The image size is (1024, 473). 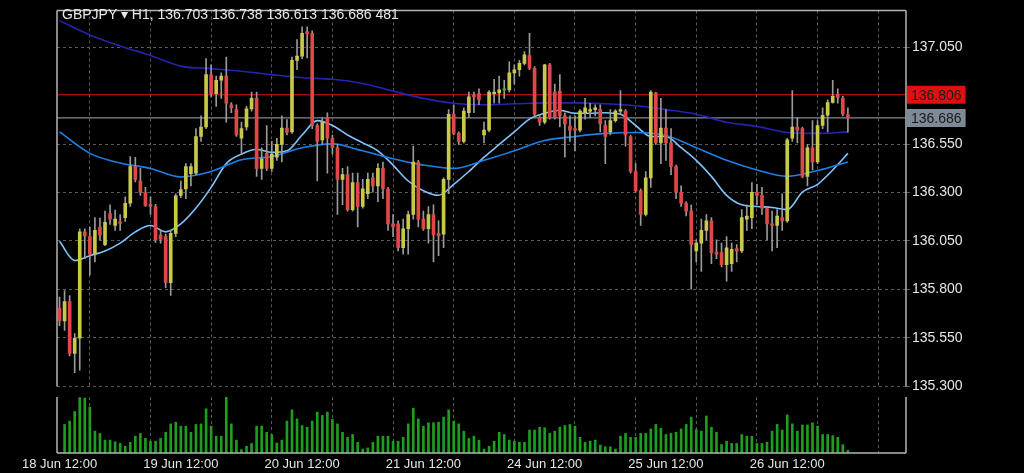 I want to click on x-tick-label: 20 Jun 12:00, so click(x=302, y=464).